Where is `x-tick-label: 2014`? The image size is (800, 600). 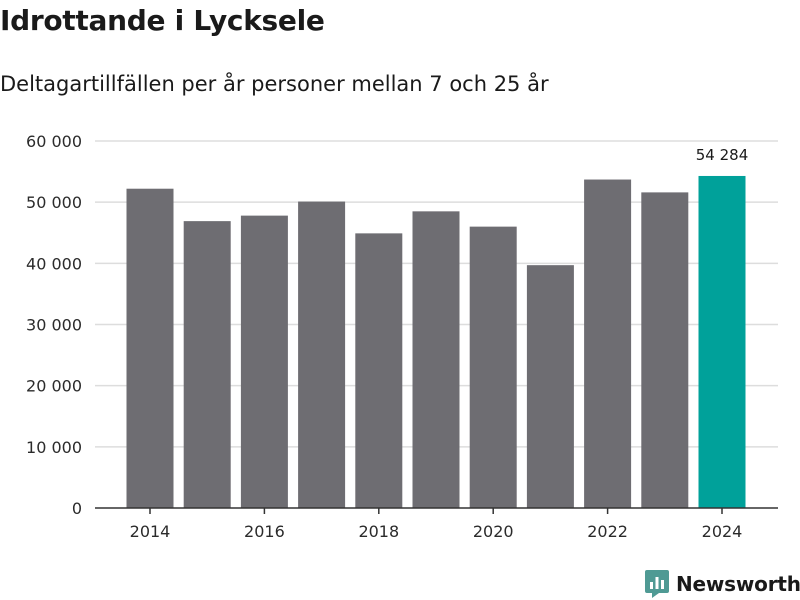 x-tick-label: 2014 is located at coordinates (150, 531).